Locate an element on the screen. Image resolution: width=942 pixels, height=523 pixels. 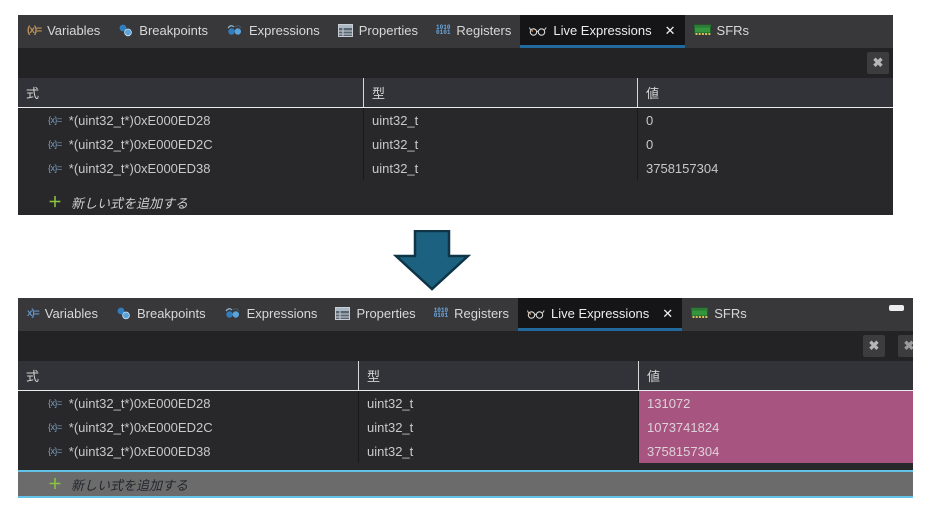
variables-icon: x)= is located at coordinates (33, 313).